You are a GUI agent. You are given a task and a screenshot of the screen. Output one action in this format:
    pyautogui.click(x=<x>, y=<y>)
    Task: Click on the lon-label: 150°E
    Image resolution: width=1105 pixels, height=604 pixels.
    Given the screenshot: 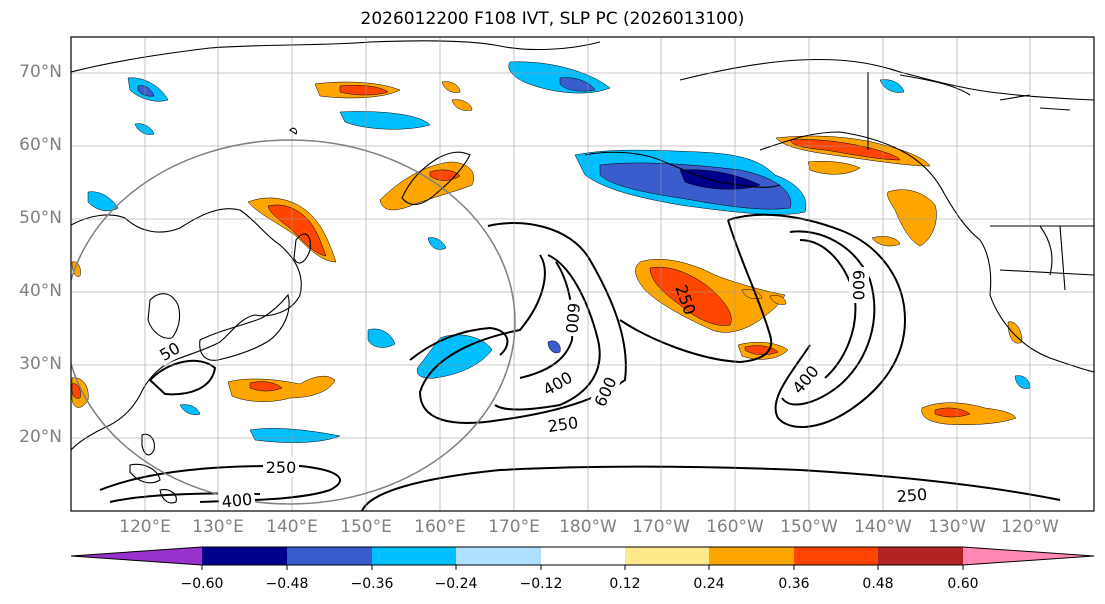 What is the action you would take?
    pyautogui.click(x=366, y=527)
    